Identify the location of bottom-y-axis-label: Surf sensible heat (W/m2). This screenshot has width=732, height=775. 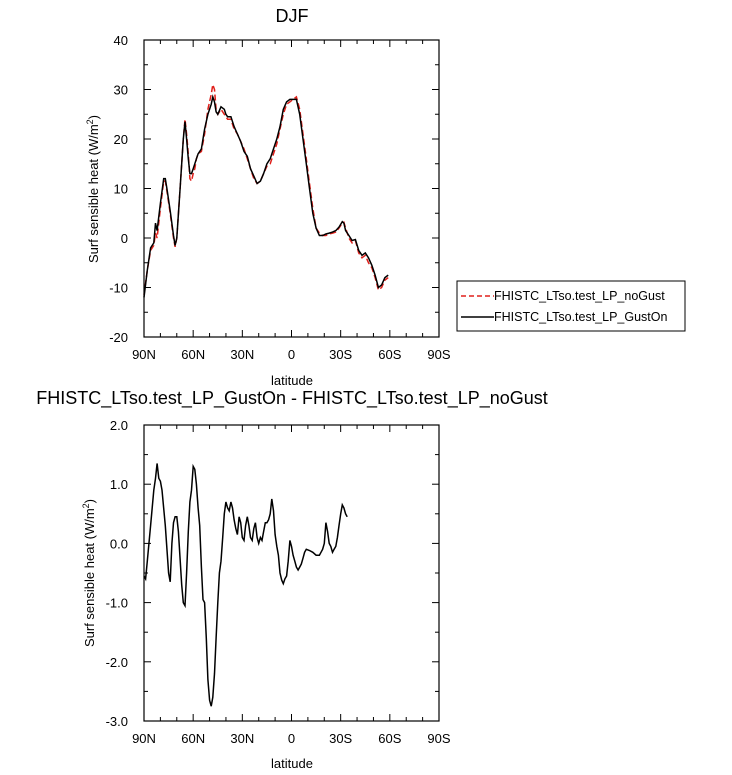
(89, 573).